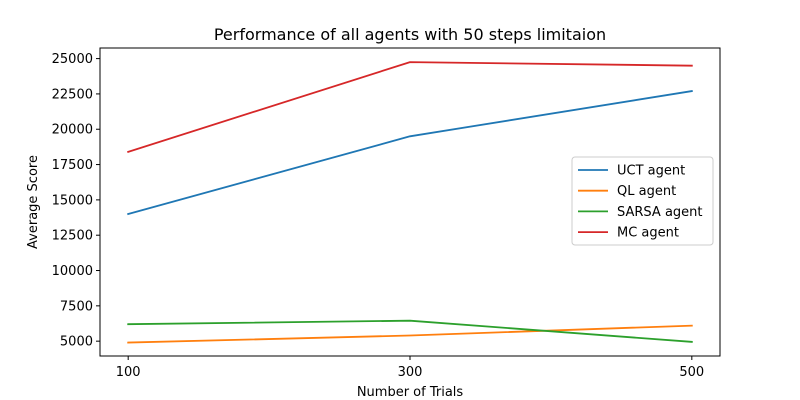 The height and width of the screenshot is (400, 800). I want to click on y-axis-label: Average Score, so click(33, 202).